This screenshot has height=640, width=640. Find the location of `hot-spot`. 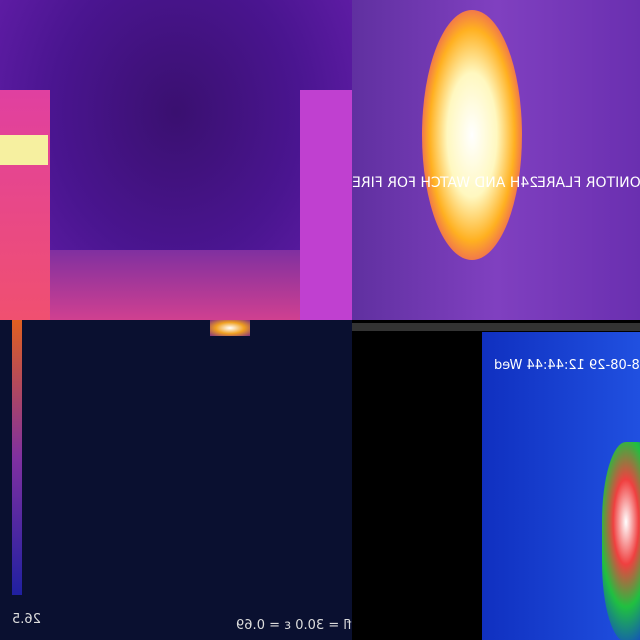

hot-spot is located at coordinates (230, 328).